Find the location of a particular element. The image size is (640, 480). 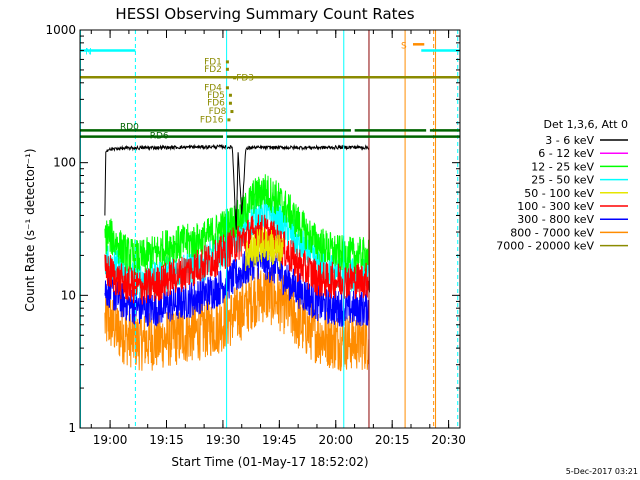

series-25-50-kev is located at coordinates (237, 246).